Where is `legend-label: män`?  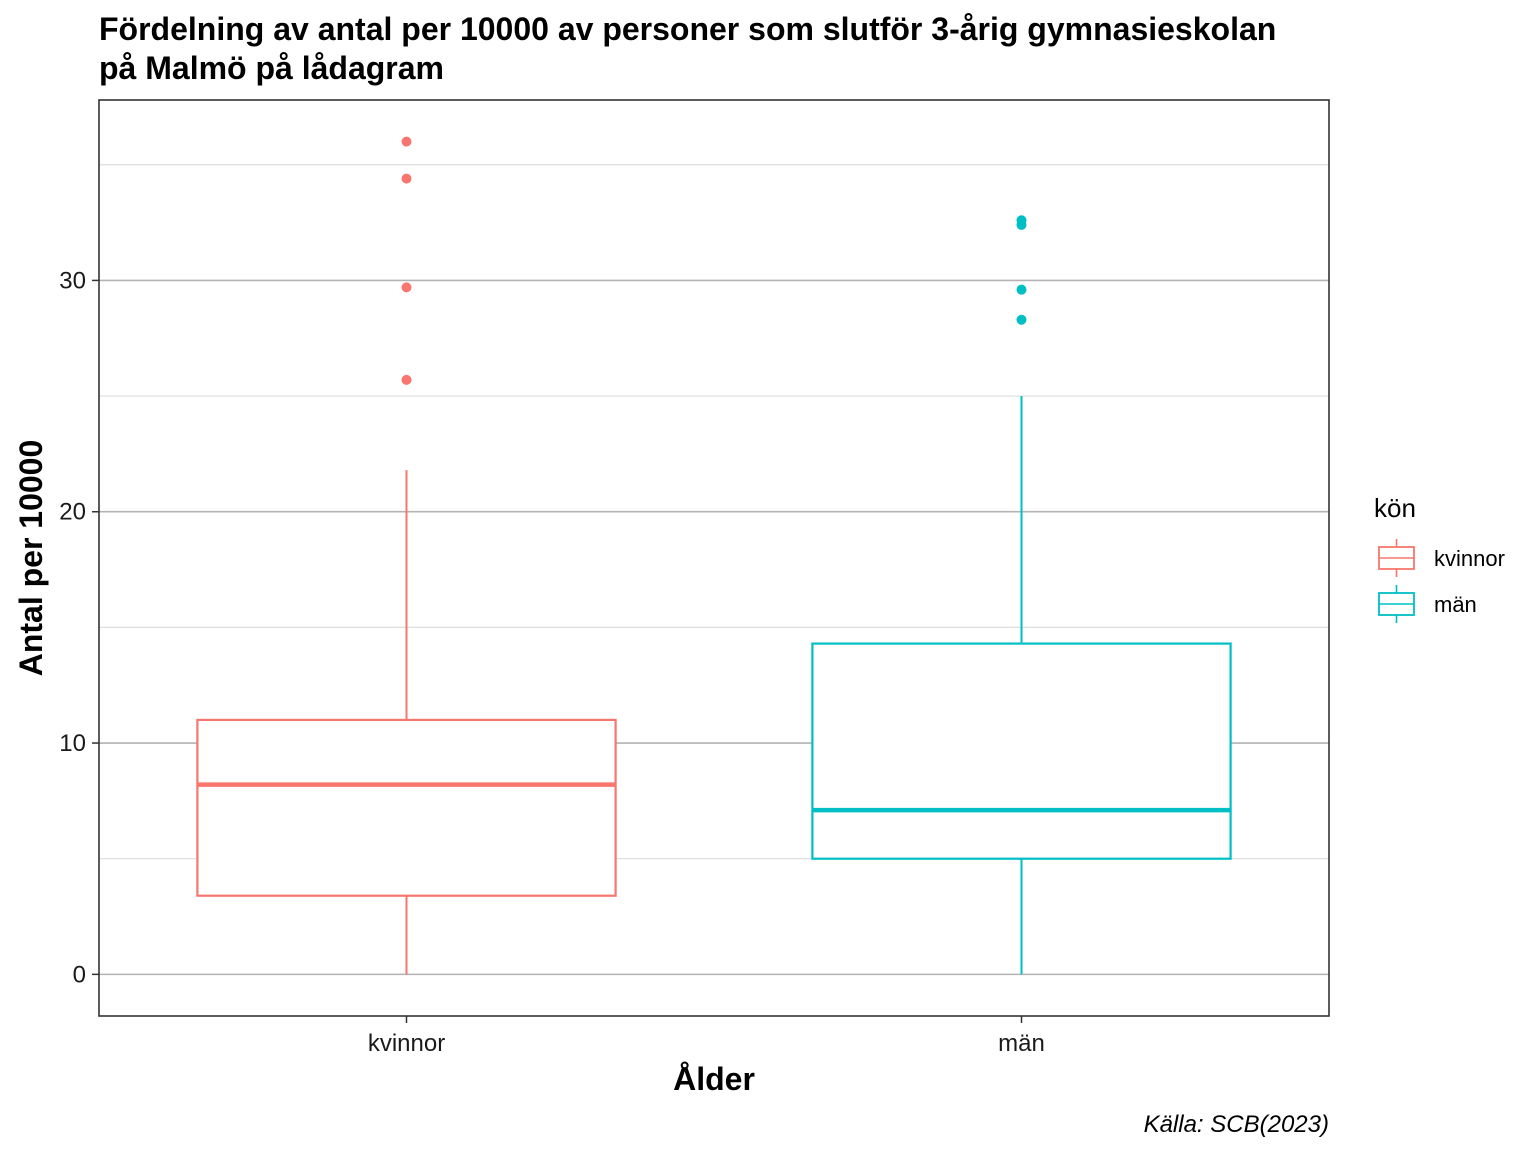 legend-label: män is located at coordinates (1455, 604).